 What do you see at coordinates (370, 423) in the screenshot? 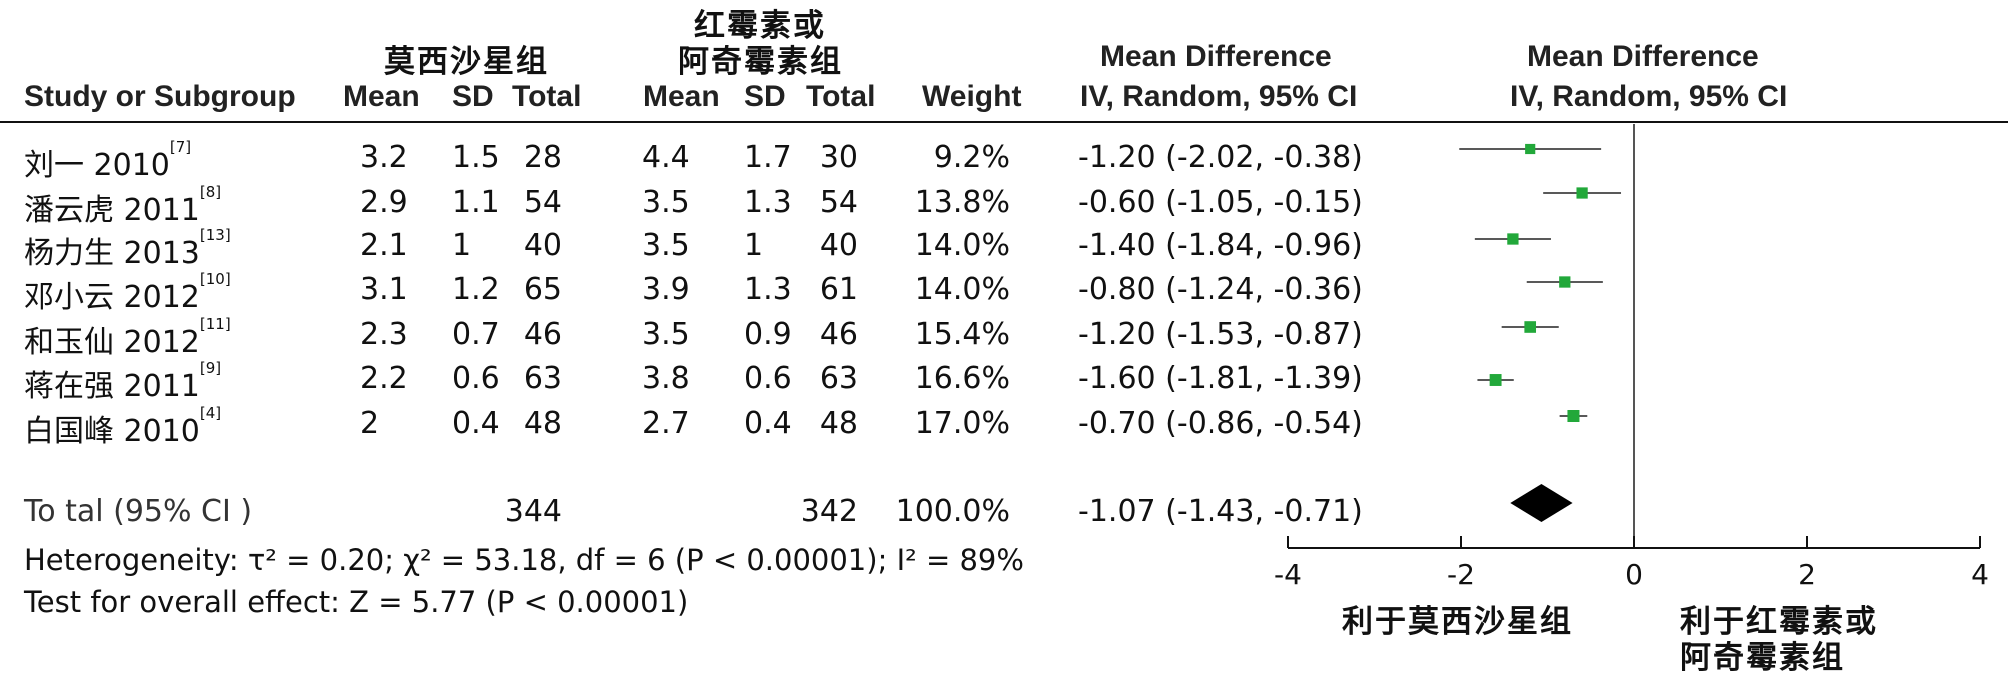
I see `exp-mean: 2` at bounding box center [370, 423].